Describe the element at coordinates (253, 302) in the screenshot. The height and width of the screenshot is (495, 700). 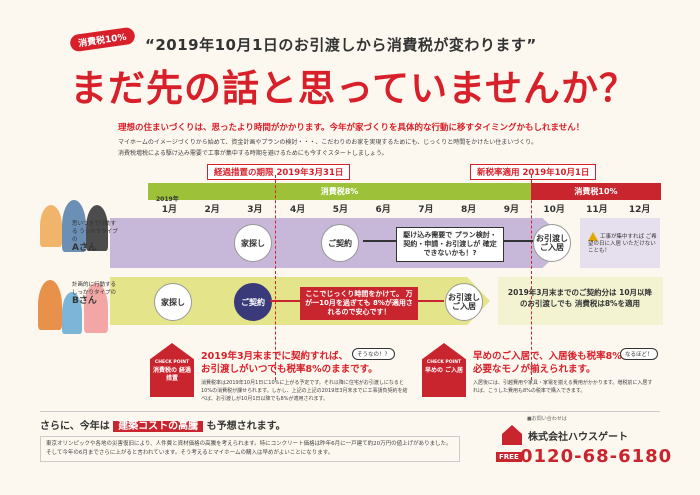
I see `row-b-step-contract: ご契約` at that location.